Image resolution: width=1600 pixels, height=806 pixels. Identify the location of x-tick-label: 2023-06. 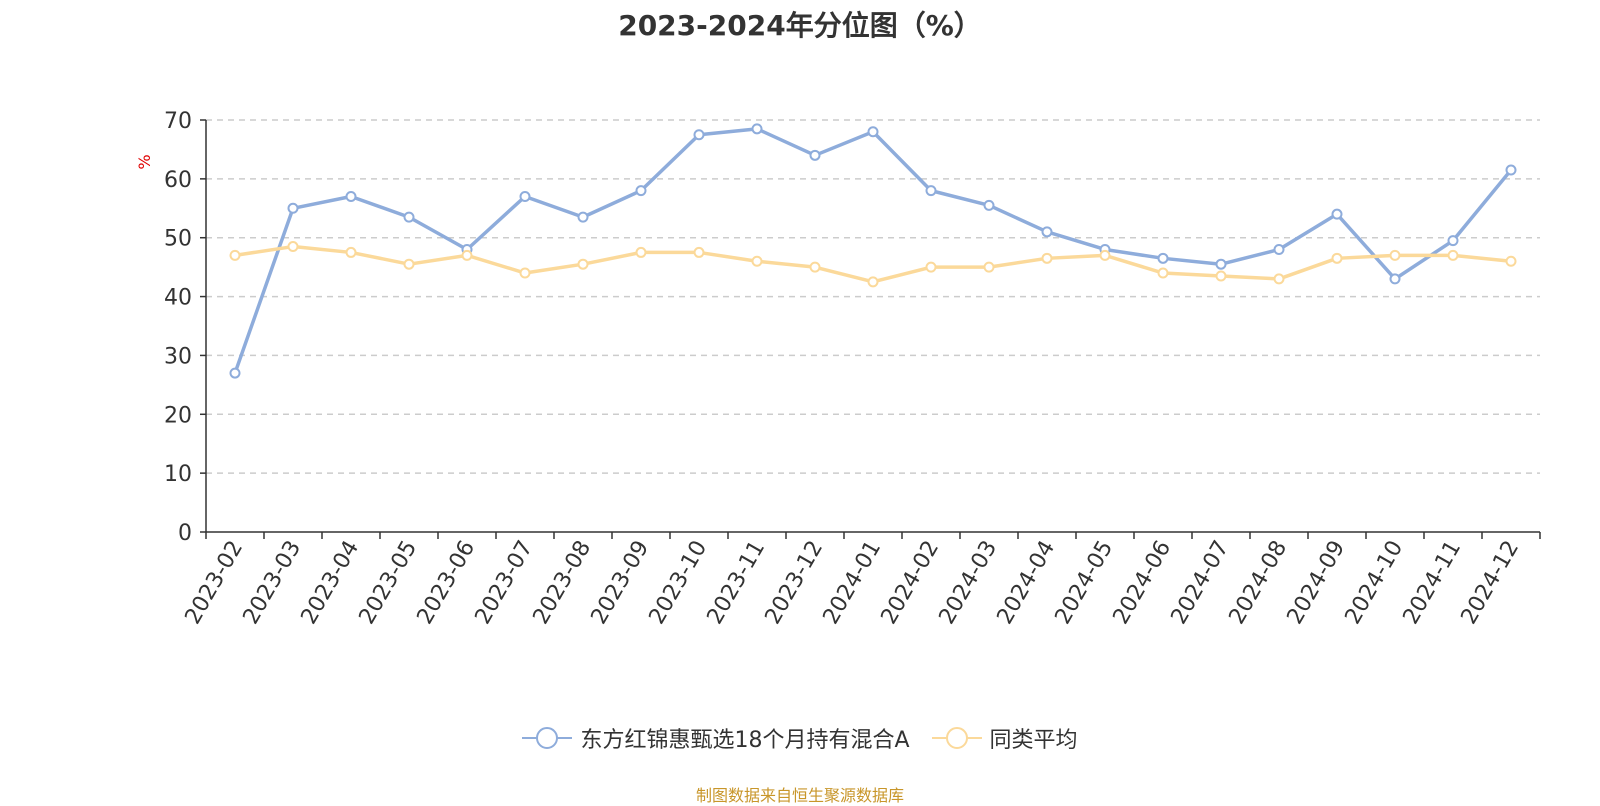
(447, 583).